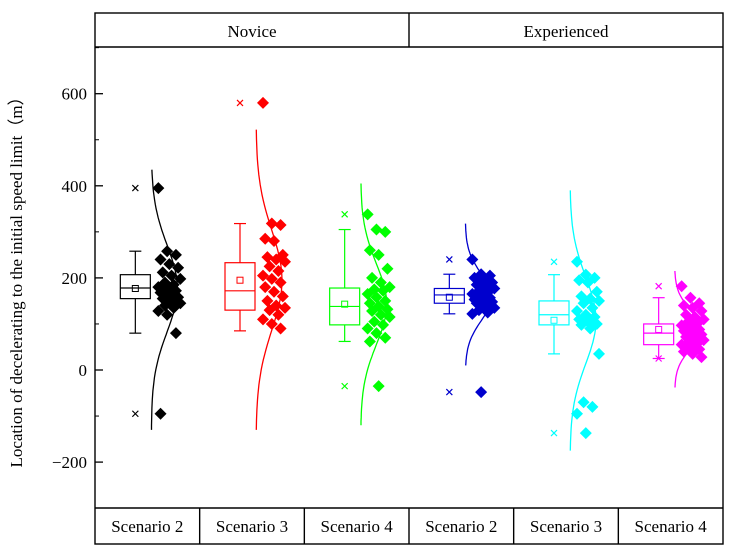  What do you see at coordinates (418, 30) in the screenshot?
I see `group-header: Novice Experienced` at bounding box center [418, 30].